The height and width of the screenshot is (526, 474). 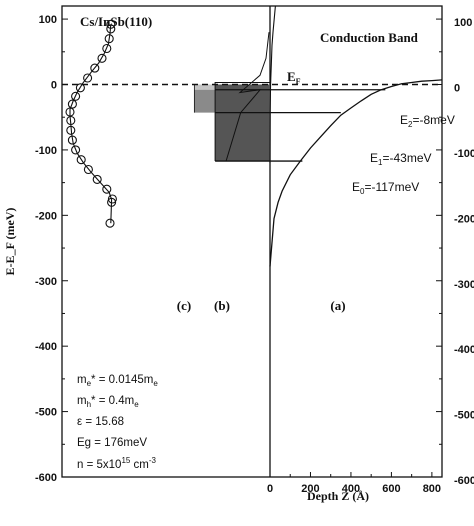 What do you see at coordinates (46, 413) in the screenshot?
I see `y-tick-label: -500` at bounding box center [46, 413].